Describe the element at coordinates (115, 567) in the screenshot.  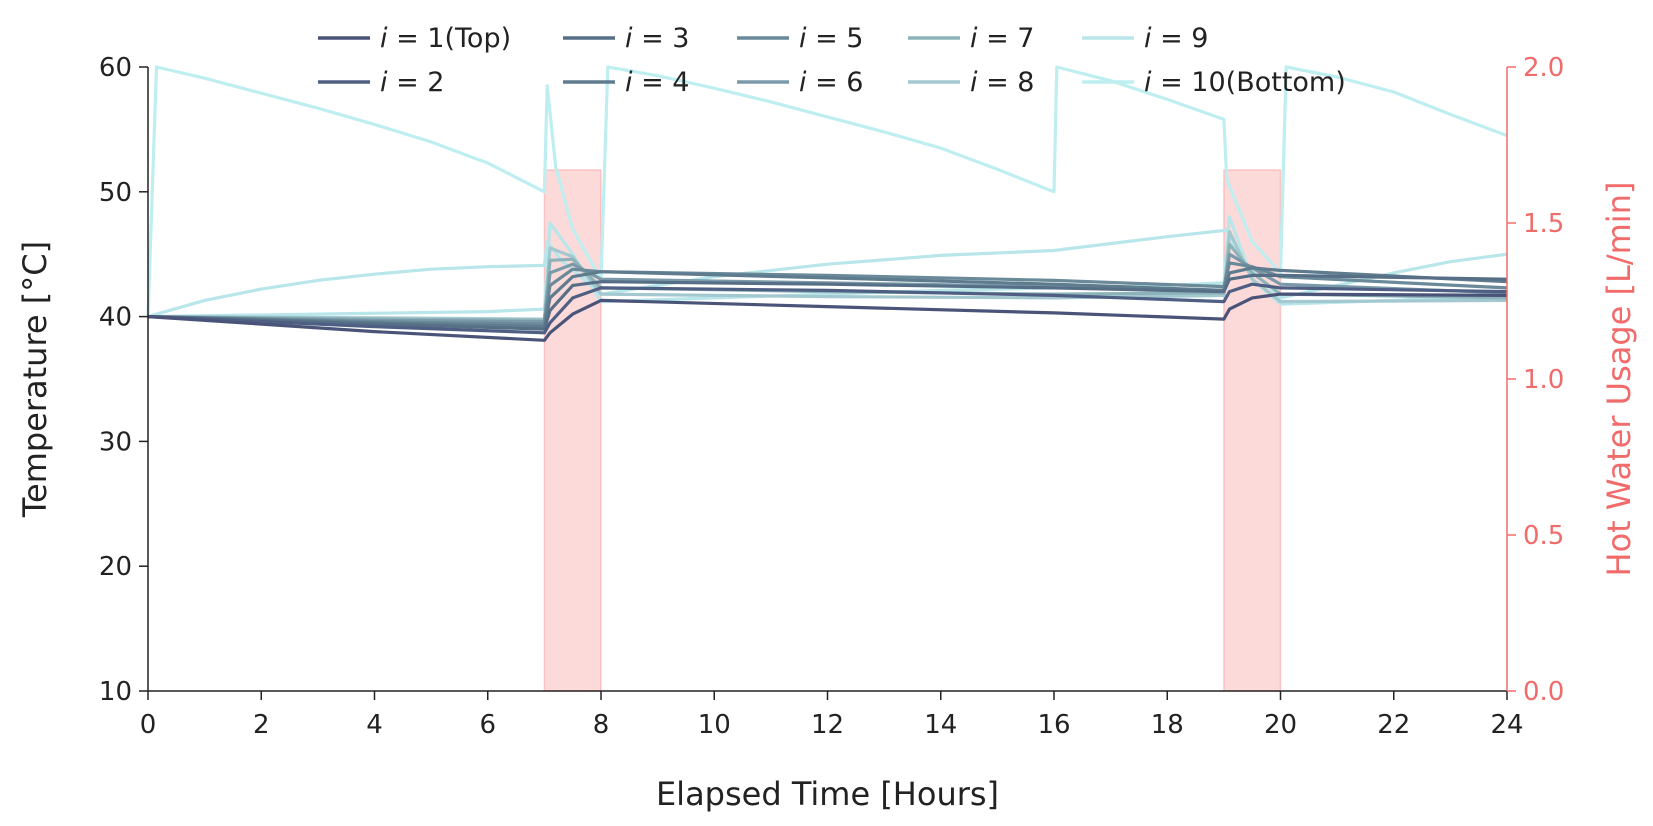
I see `y-tick-label: 20` at that location.